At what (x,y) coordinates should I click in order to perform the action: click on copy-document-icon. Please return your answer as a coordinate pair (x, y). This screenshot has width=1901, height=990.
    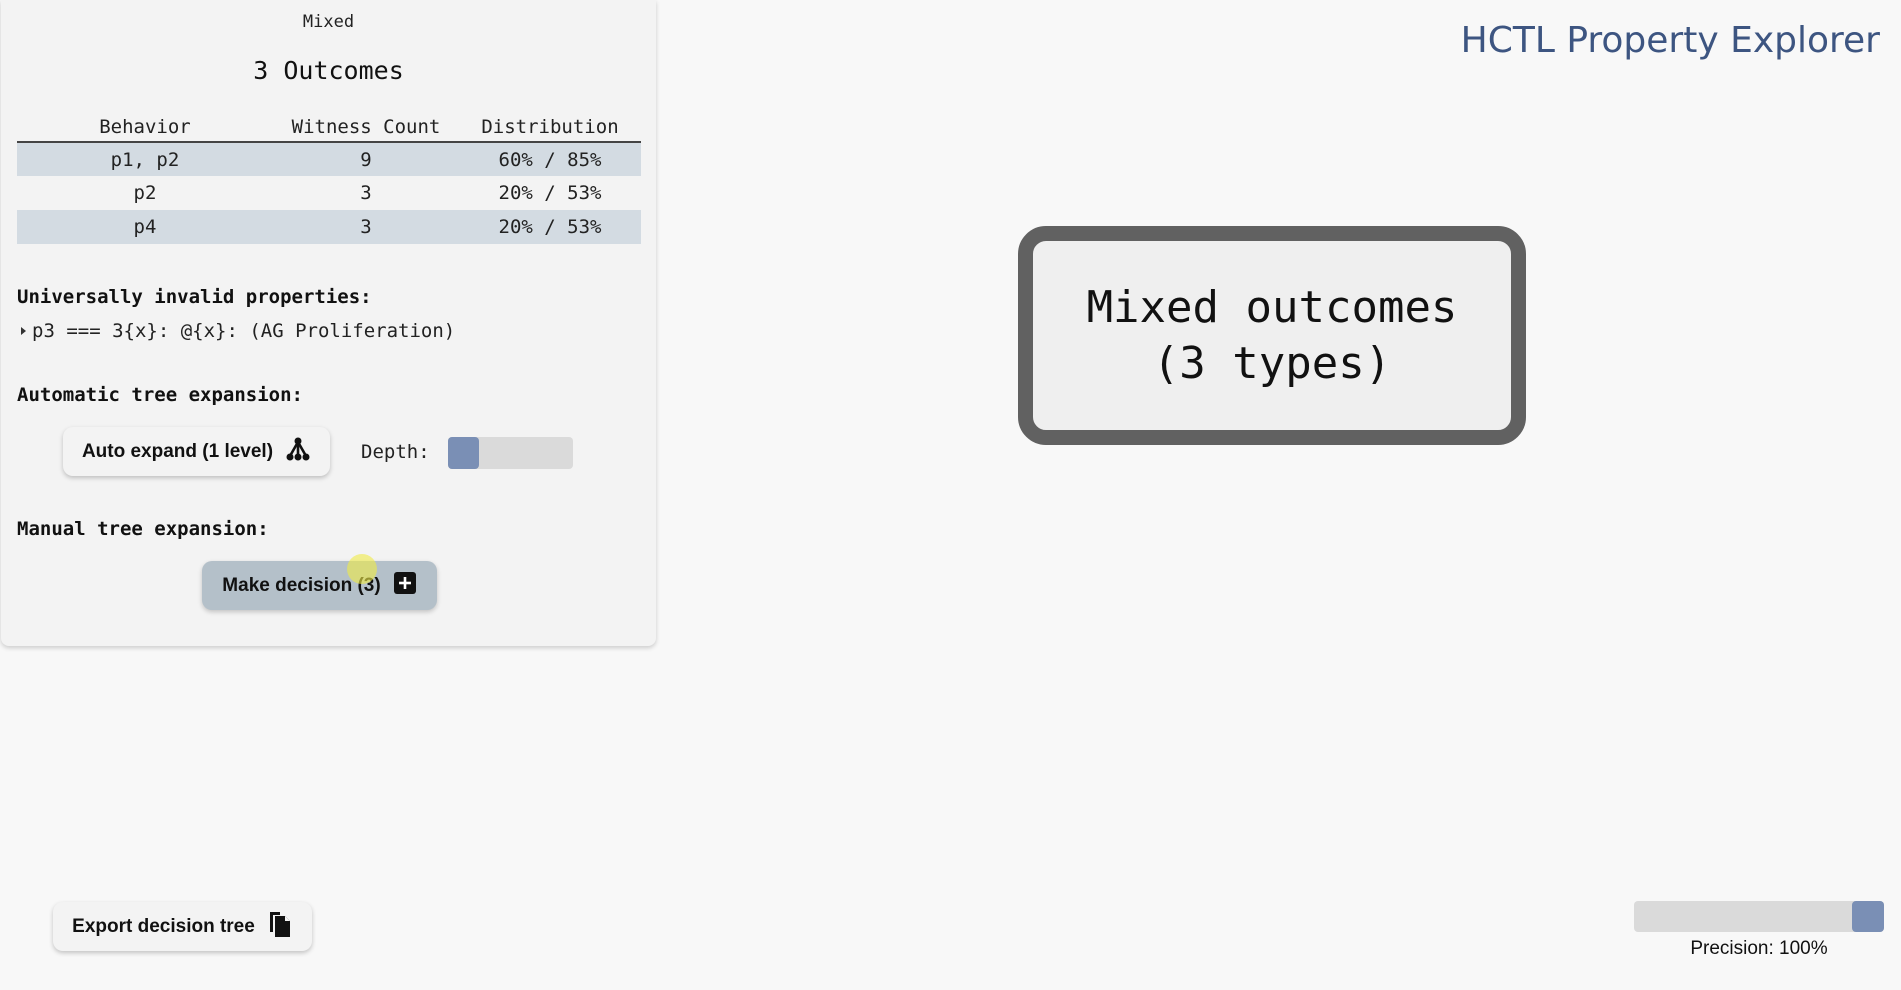
    Looking at the image, I should click on (280, 927).